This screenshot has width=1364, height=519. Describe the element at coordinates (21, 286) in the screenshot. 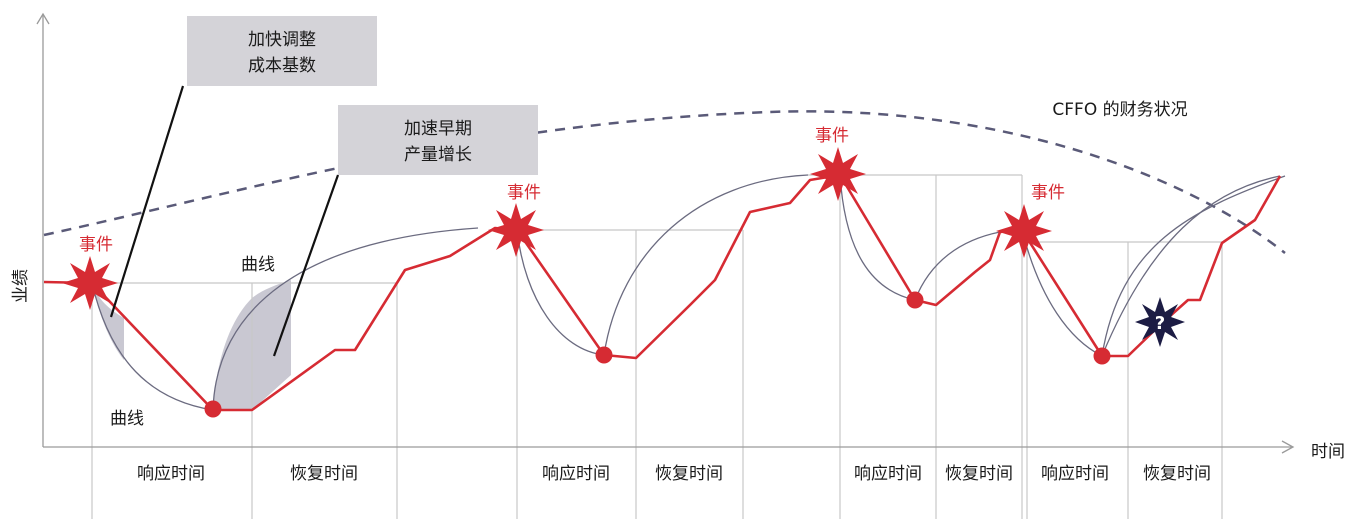

I see `y-axis-label: 业绩` at that location.